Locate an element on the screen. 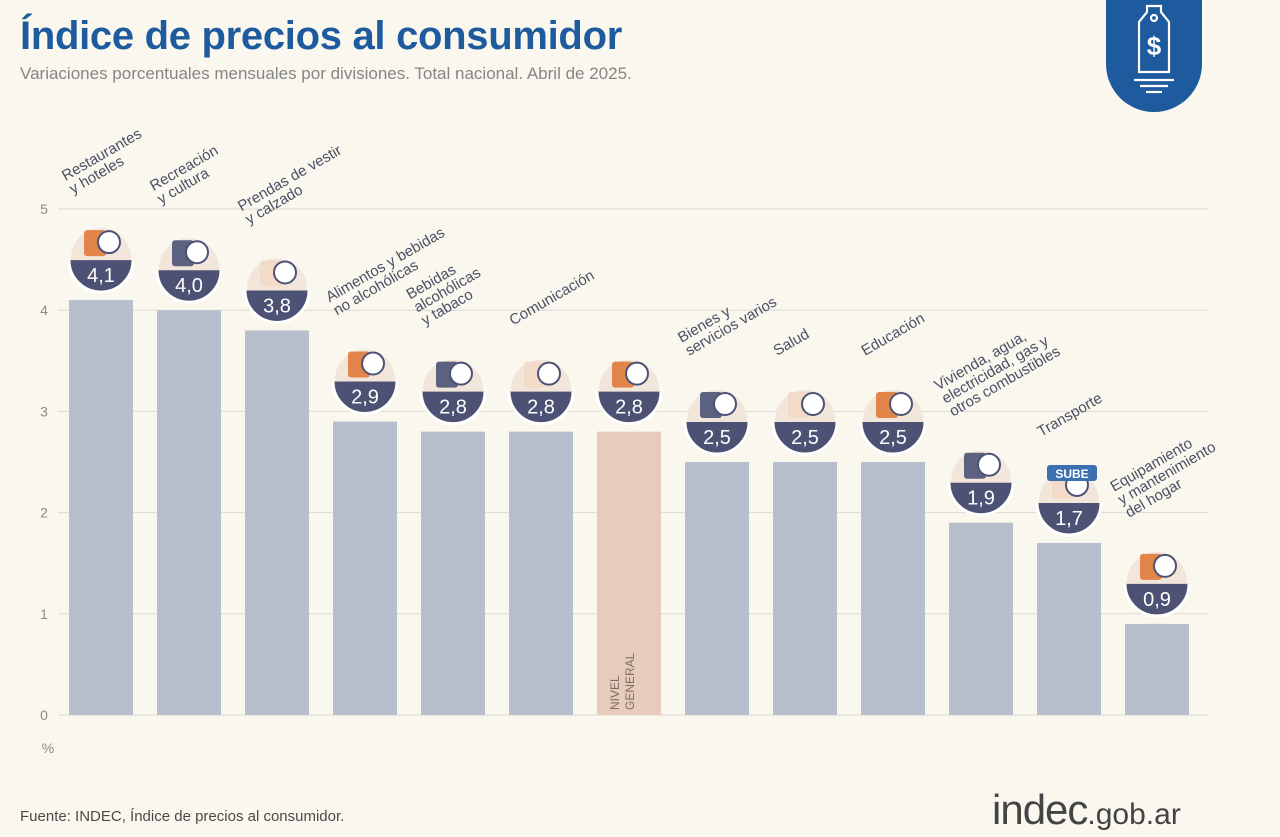 This screenshot has width=1280, height=837. notebook-icon is located at coordinates (894, 405).